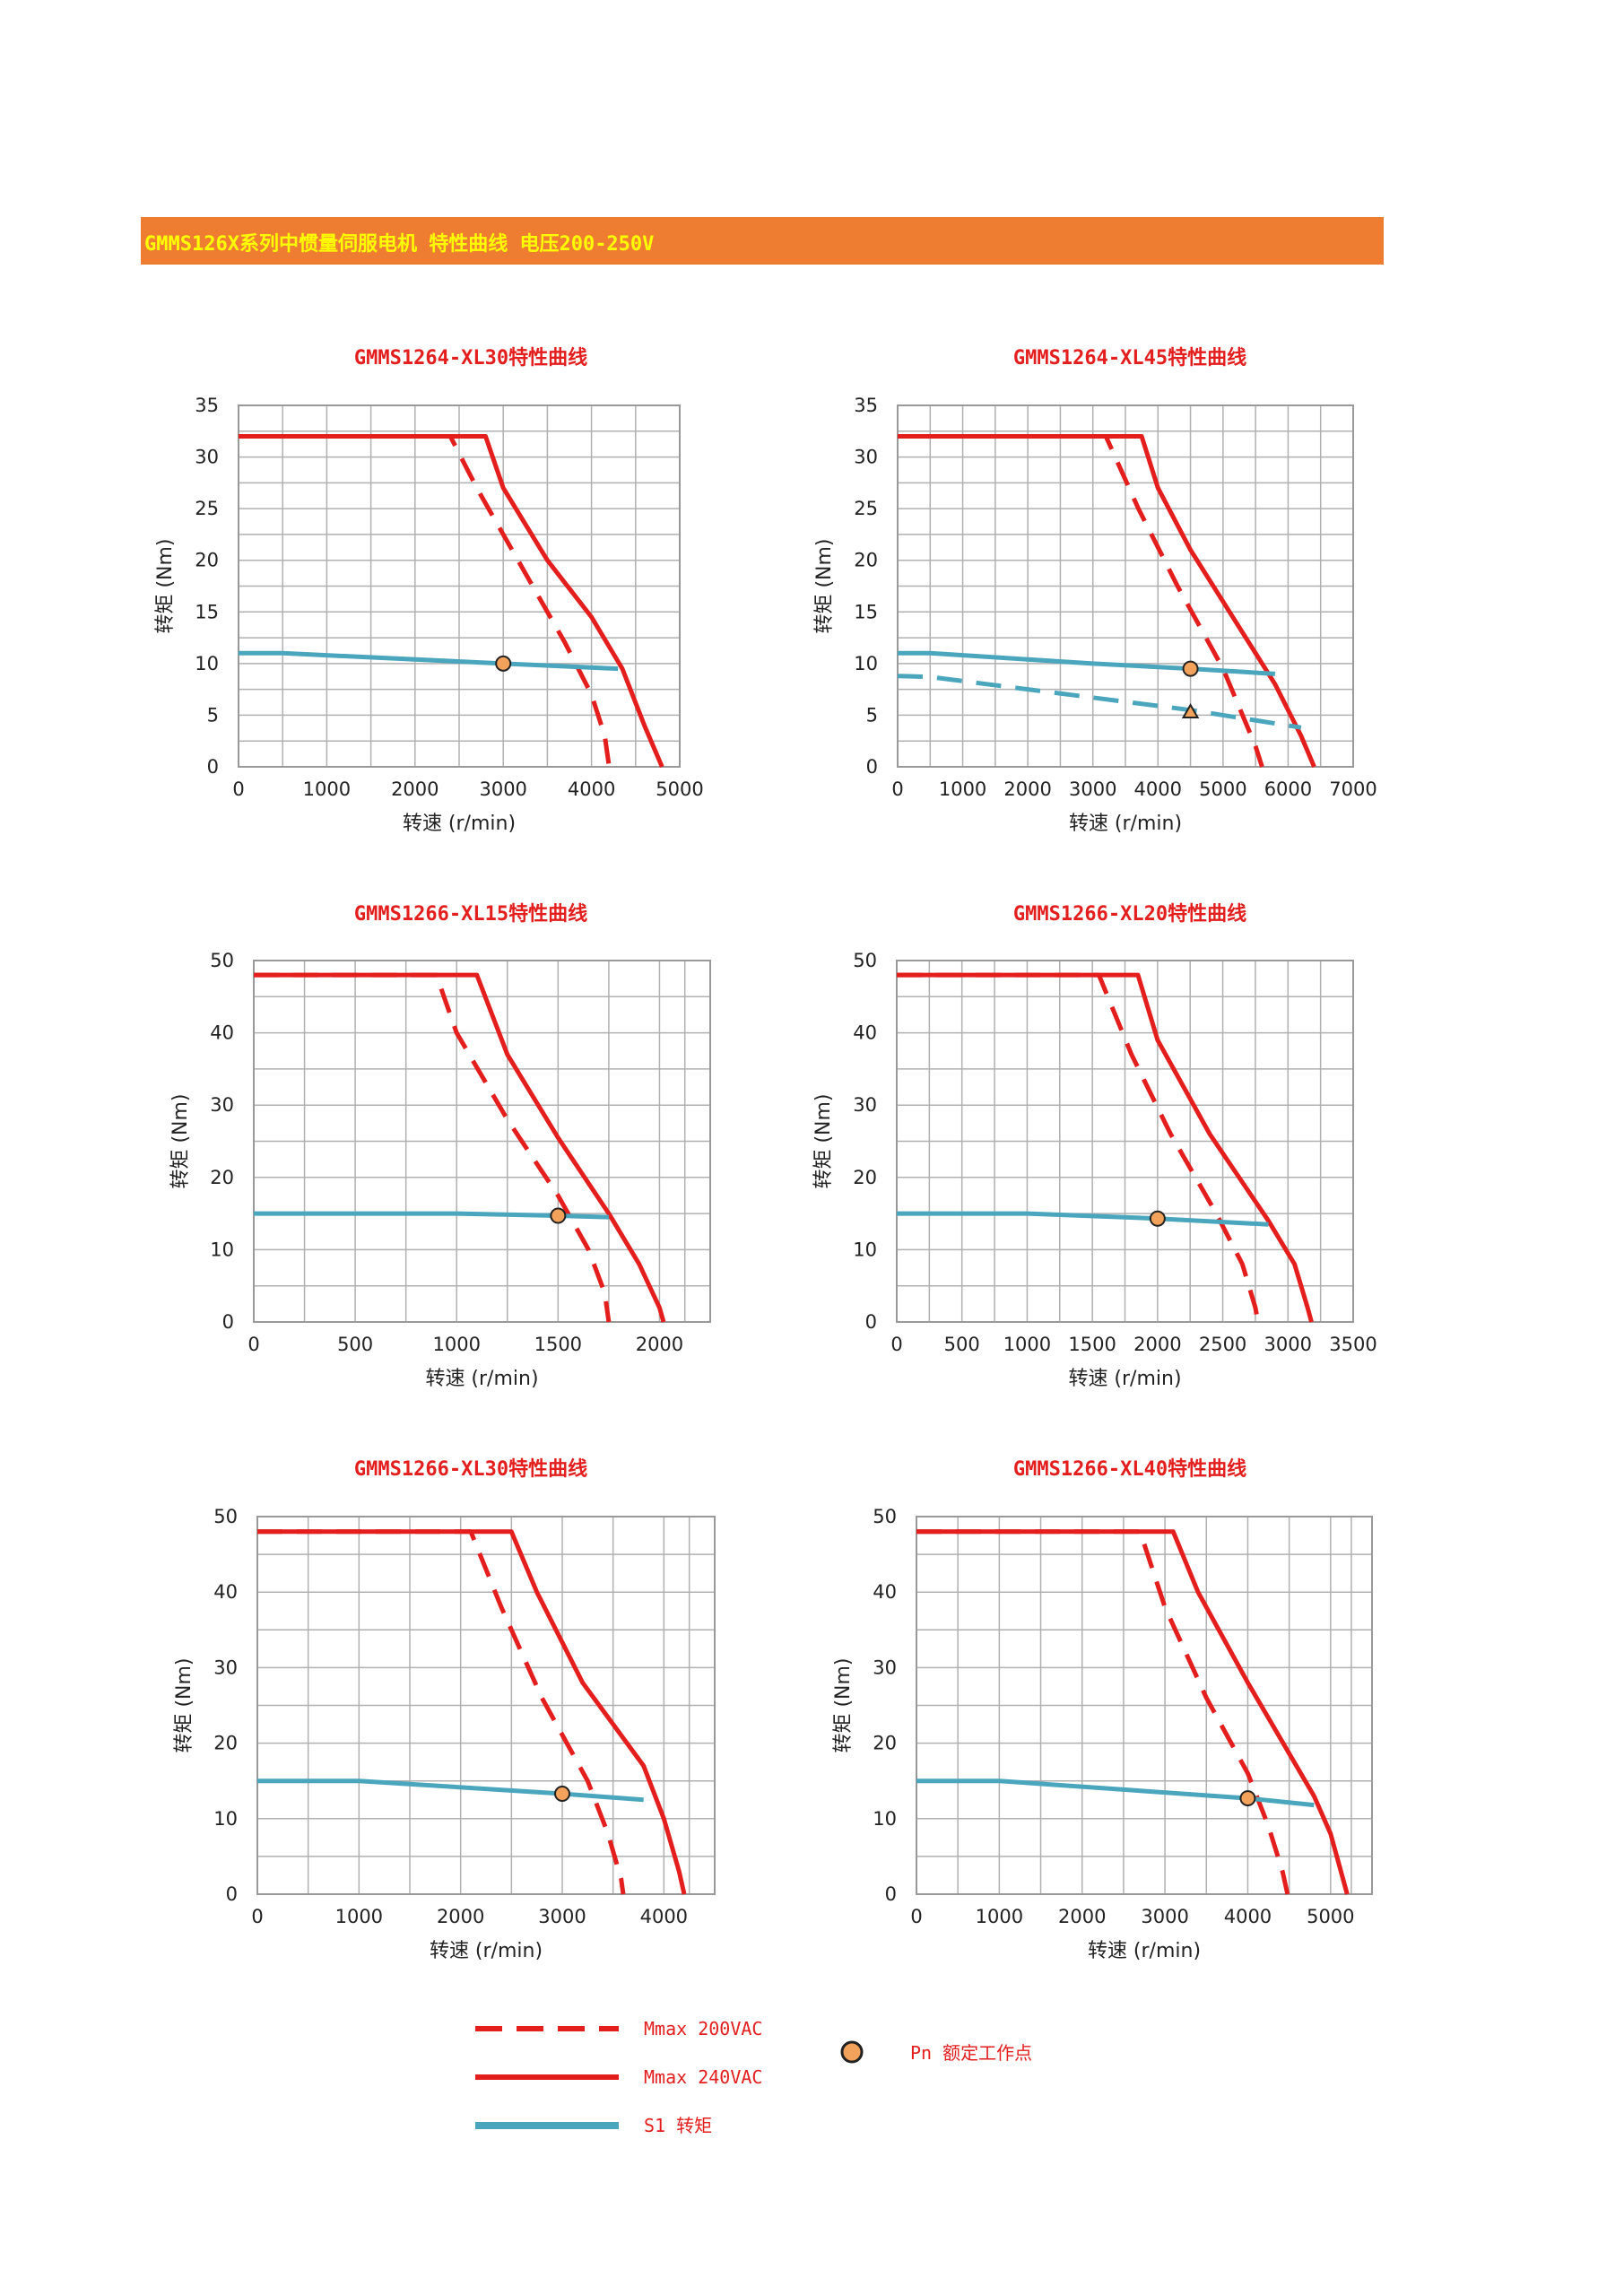 This screenshot has width=1624, height=2287. Describe the element at coordinates (703, 2028) in the screenshot. I see `legend-label-mmax-200vac: Mmax 200VAC` at that location.